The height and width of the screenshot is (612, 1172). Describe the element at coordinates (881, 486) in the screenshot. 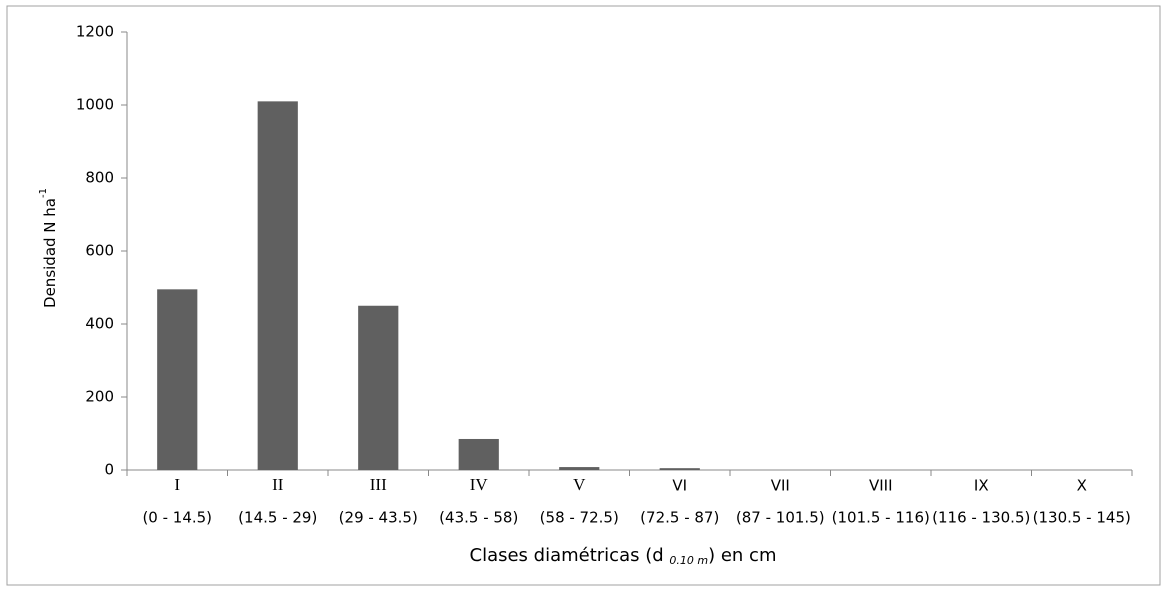

I see `x-tick-label: VIII` at that location.